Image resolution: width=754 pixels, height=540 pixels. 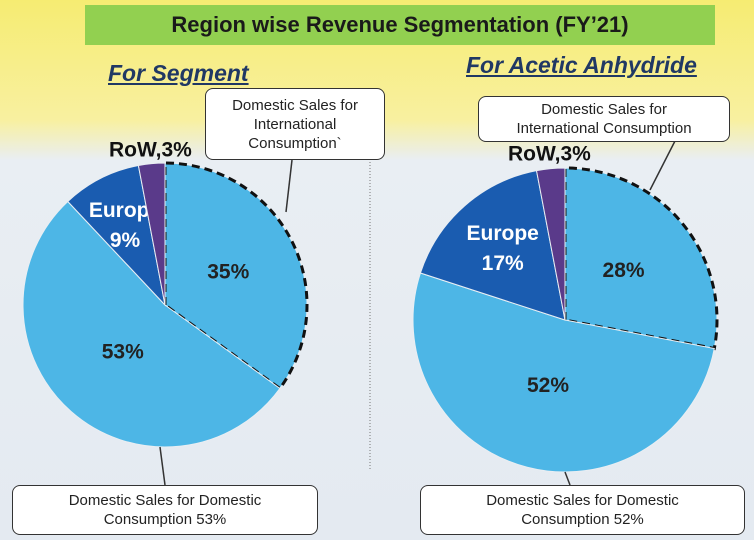 What do you see at coordinates (125, 240) in the screenshot?
I see `value-label: 9%` at bounding box center [125, 240].